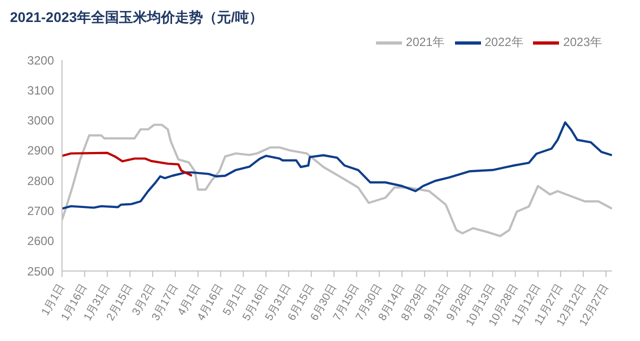 The width and height of the screenshot is (640, 341). What do you see at coordinates (40, 181) in the screenshot?
I see `y-tick-label: 2800` at bounding box center [40, 181].